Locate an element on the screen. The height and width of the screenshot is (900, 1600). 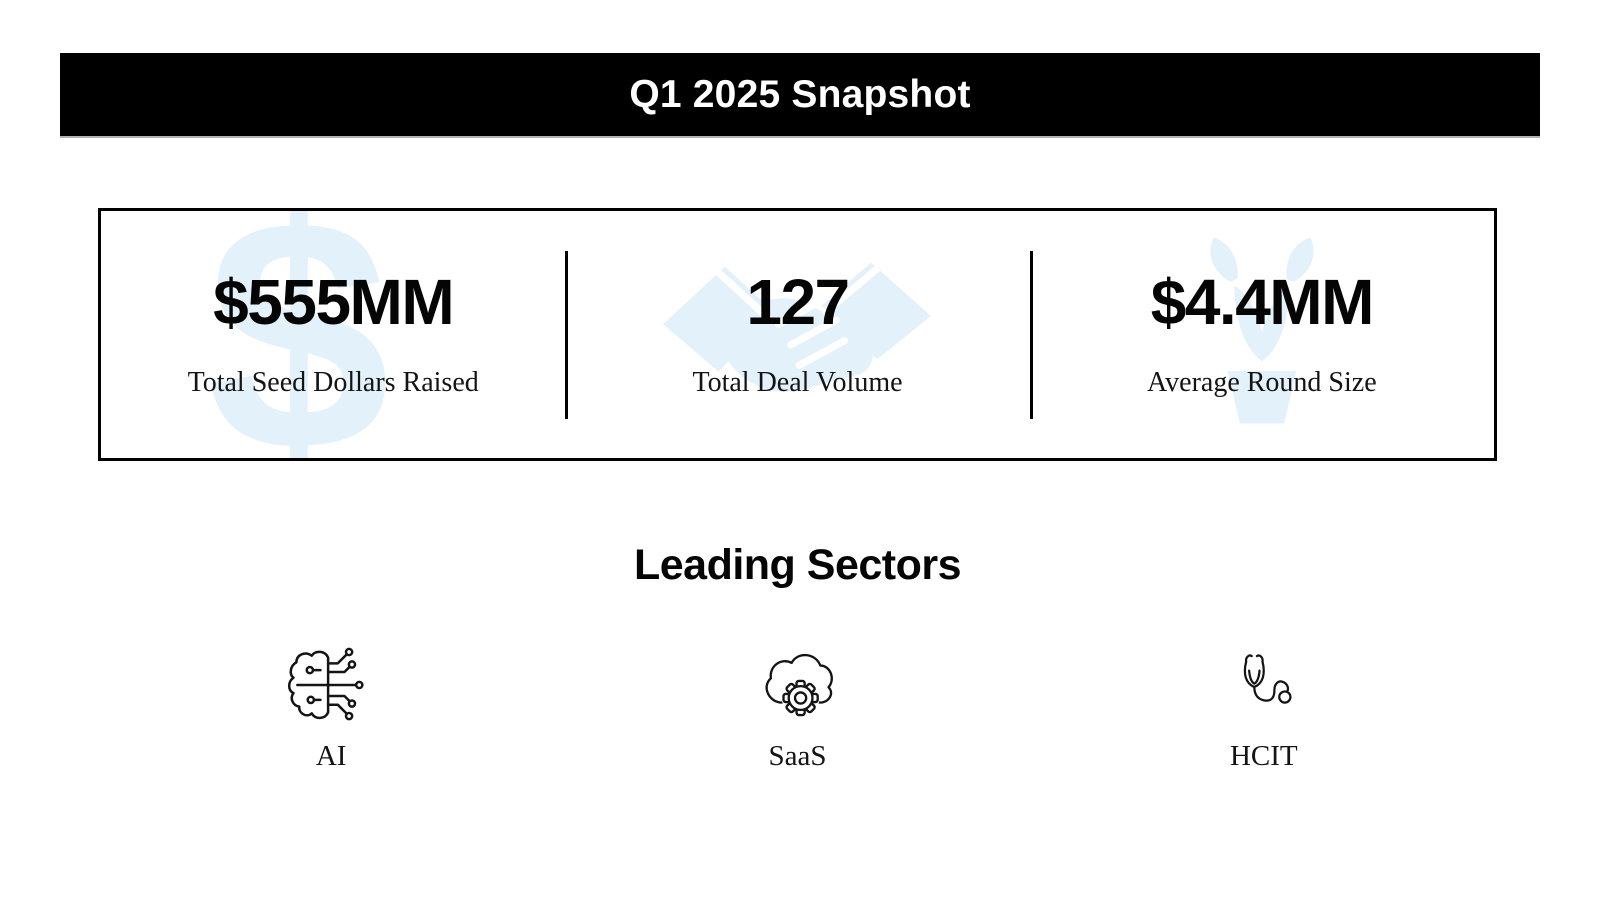
stat-total-seed-dollars: $ $555MM Total Seed Dollars Raised is located at coordinates (333, 334).